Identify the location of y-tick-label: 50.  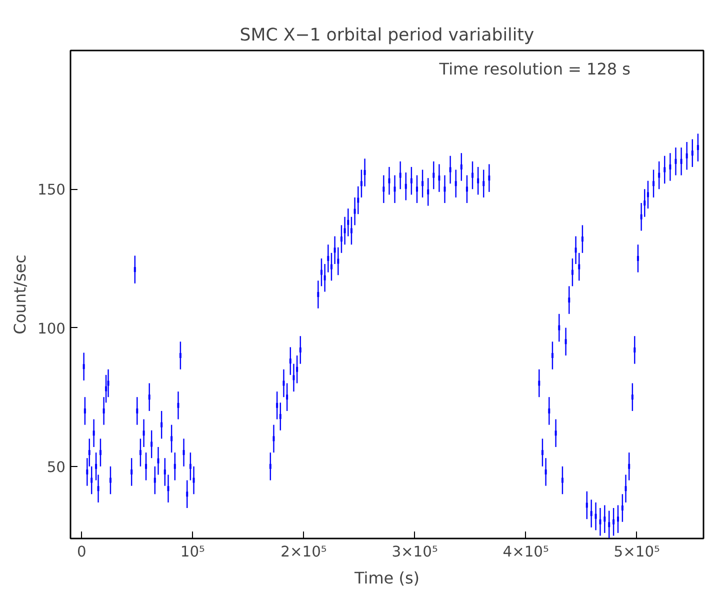
(56, 467).